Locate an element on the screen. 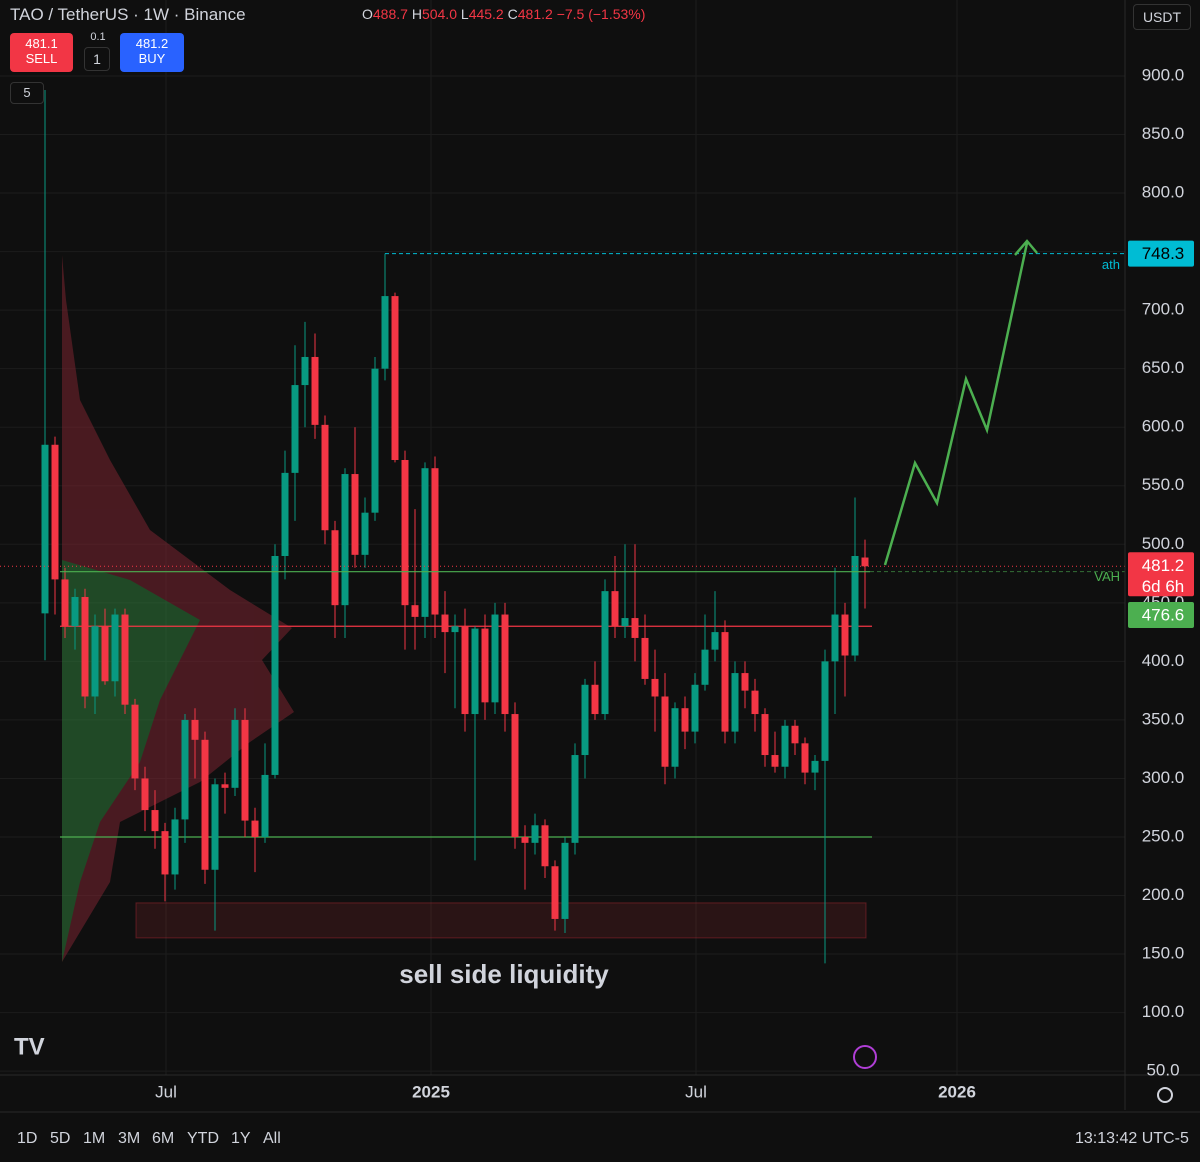 This screenshot has width=1200, height=1162. y-tick-label: 550.0 is located at coordinates (1163, 484).